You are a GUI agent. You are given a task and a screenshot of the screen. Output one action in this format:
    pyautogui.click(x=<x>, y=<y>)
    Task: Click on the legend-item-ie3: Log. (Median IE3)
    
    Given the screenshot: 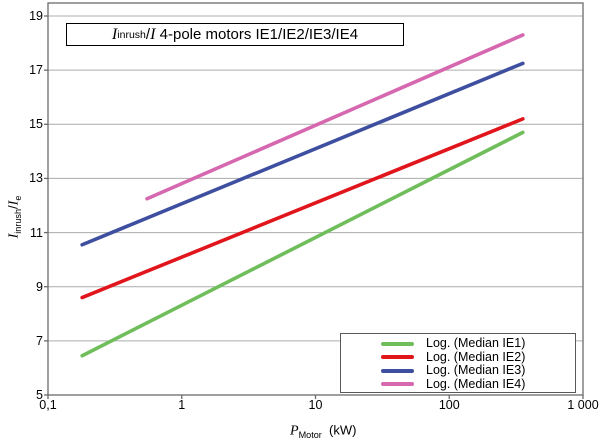 What is the action you would take?
    pyautogui.click(x=458, y=371)
    